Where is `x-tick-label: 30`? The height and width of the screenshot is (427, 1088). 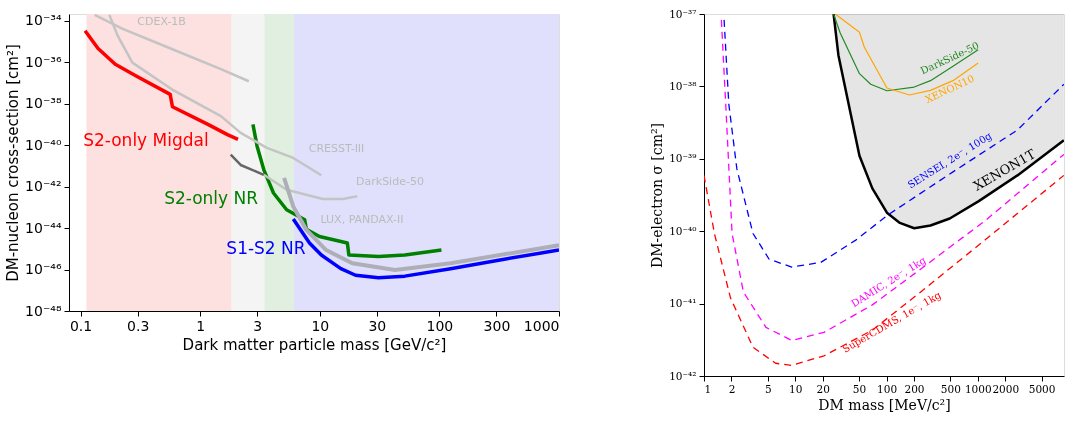
x-tick-label: 30 is located at coordinates (377, 325).